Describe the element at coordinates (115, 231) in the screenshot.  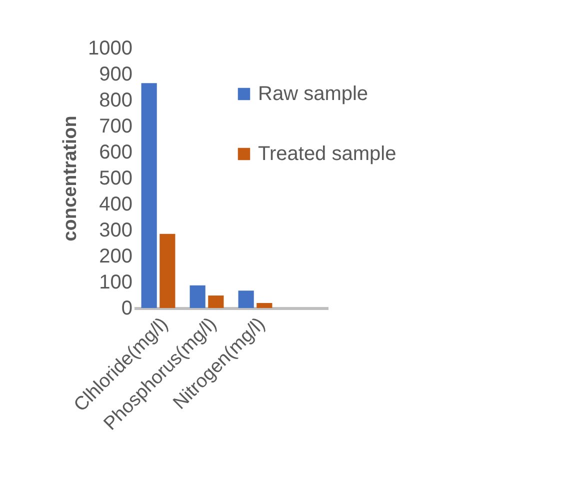
I see `y-tick-label: 300` at that location.